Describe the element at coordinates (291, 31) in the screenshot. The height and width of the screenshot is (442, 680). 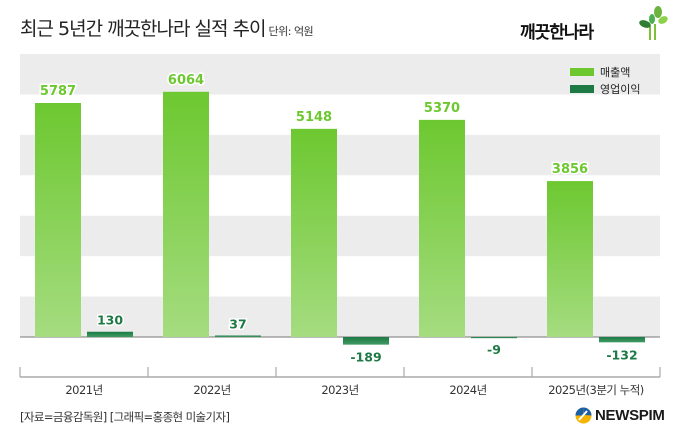
I see `unit-label: 단위: 억원` at that location.